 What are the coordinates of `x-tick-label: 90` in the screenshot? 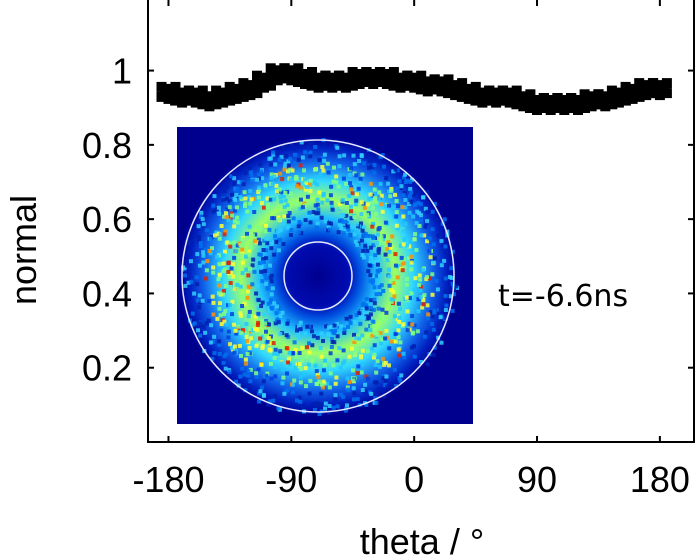 It's located at (537, 479).